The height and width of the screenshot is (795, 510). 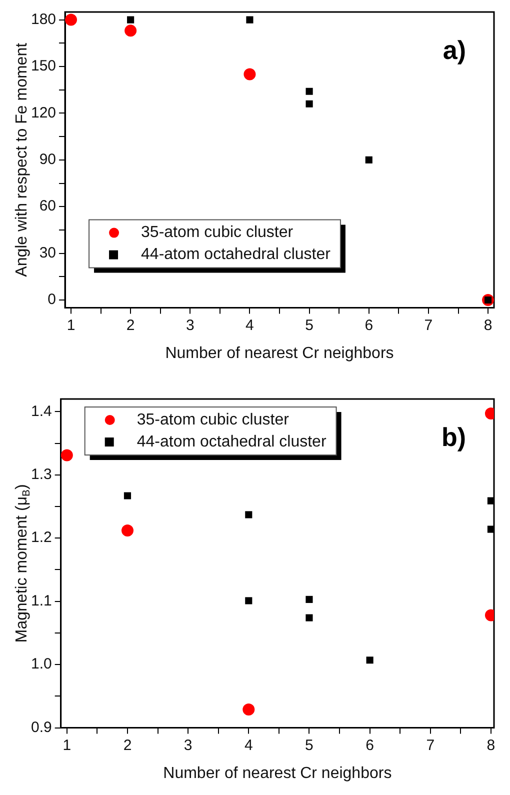 What do you see at coordinates (41, 537) in the screenshot?
I see `y-tick-label: 1.2` at bounding box center [41, 537].